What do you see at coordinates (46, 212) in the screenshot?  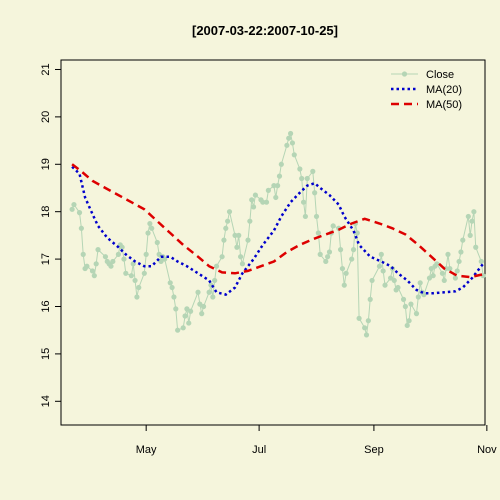 I see `y-tick-label: 18` at bounding box center [46, 212].